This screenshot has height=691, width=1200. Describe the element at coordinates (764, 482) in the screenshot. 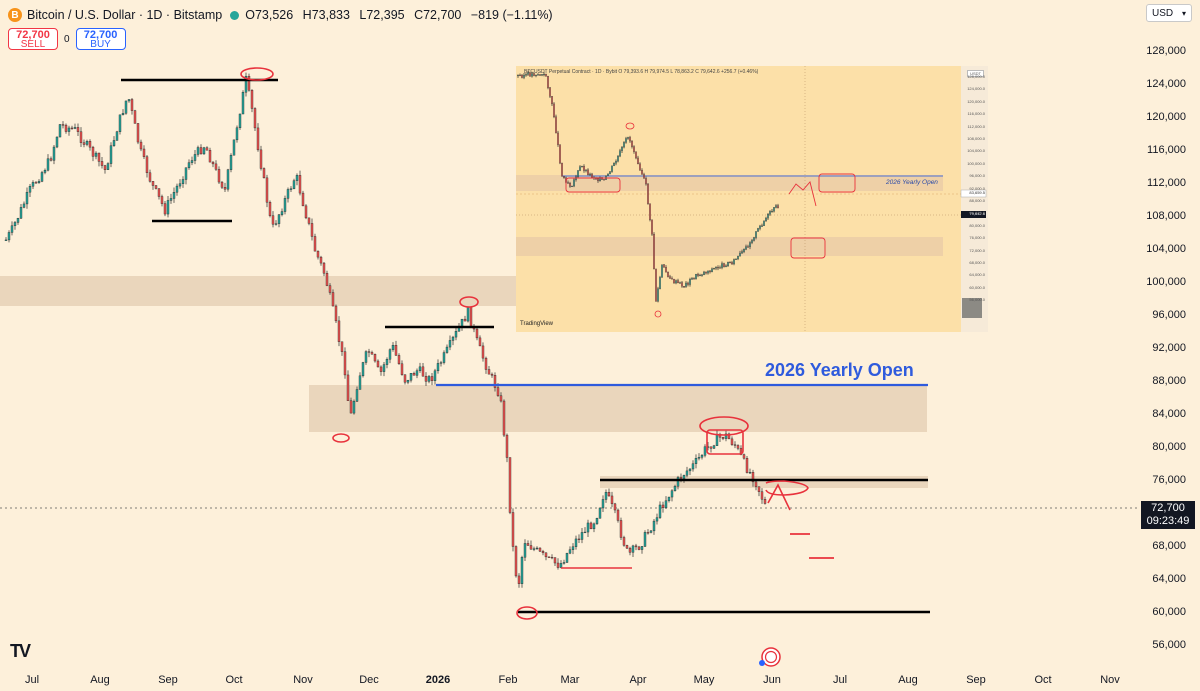

I see `resistance-zone` at that location.